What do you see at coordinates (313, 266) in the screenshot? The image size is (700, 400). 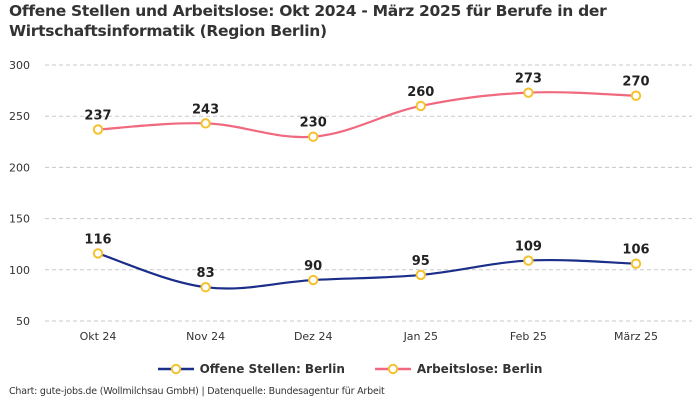 I see `data-label: 90` at bounding box center [313, 266].